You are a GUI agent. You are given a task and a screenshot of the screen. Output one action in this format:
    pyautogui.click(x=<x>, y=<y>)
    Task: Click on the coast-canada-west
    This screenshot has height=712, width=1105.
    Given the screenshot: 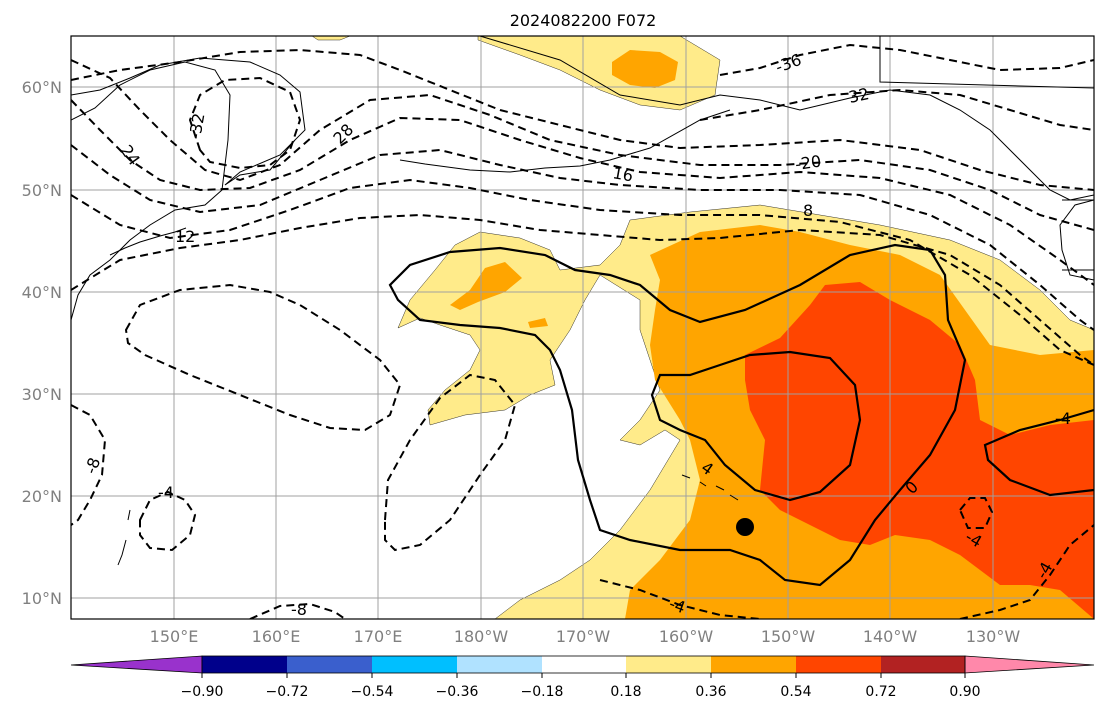 What is the action you would take?
    pyautogui.click(x=1076, y=240)
    